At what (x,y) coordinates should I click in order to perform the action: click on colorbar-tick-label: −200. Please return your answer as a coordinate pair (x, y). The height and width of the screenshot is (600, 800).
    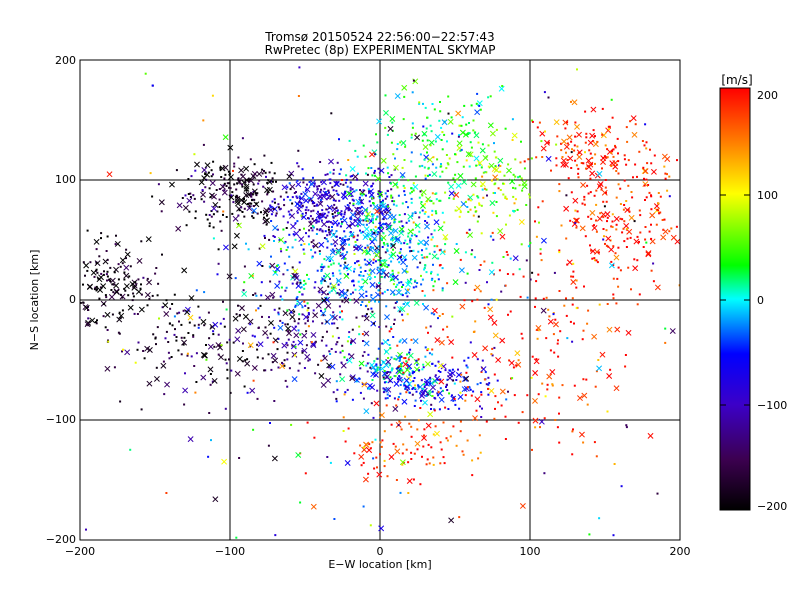
    Looking at the image, I should click on (772, 506).